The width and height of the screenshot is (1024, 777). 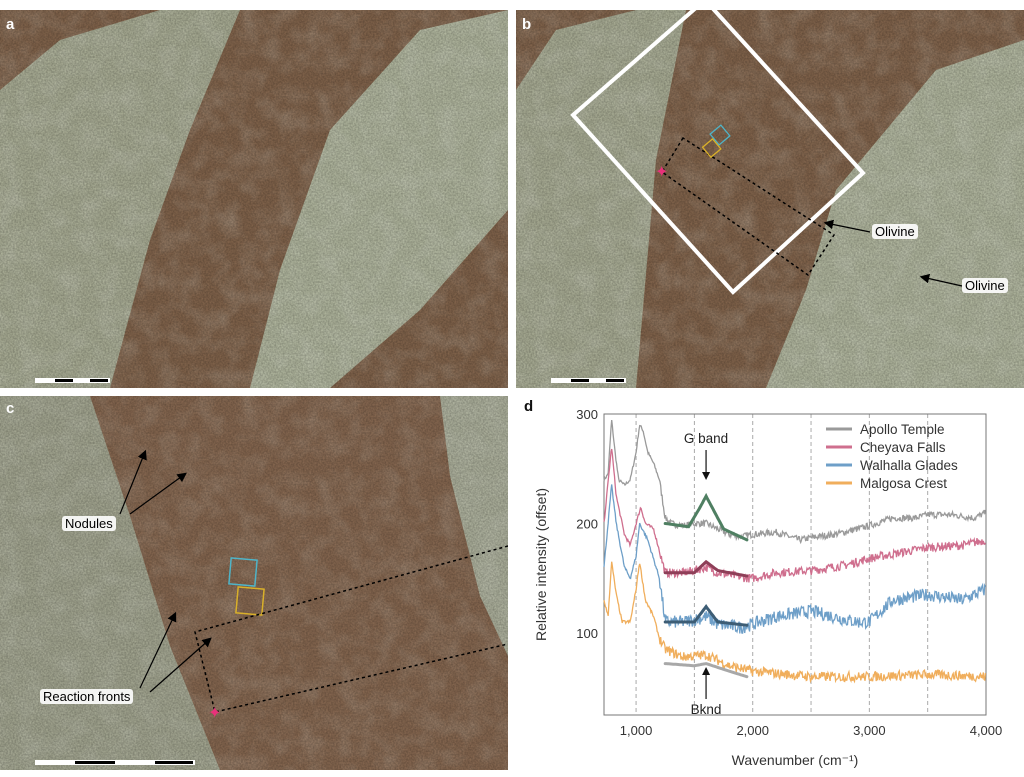 I want to click on x-tick-label: 1,000, so click(x=636, y=730).